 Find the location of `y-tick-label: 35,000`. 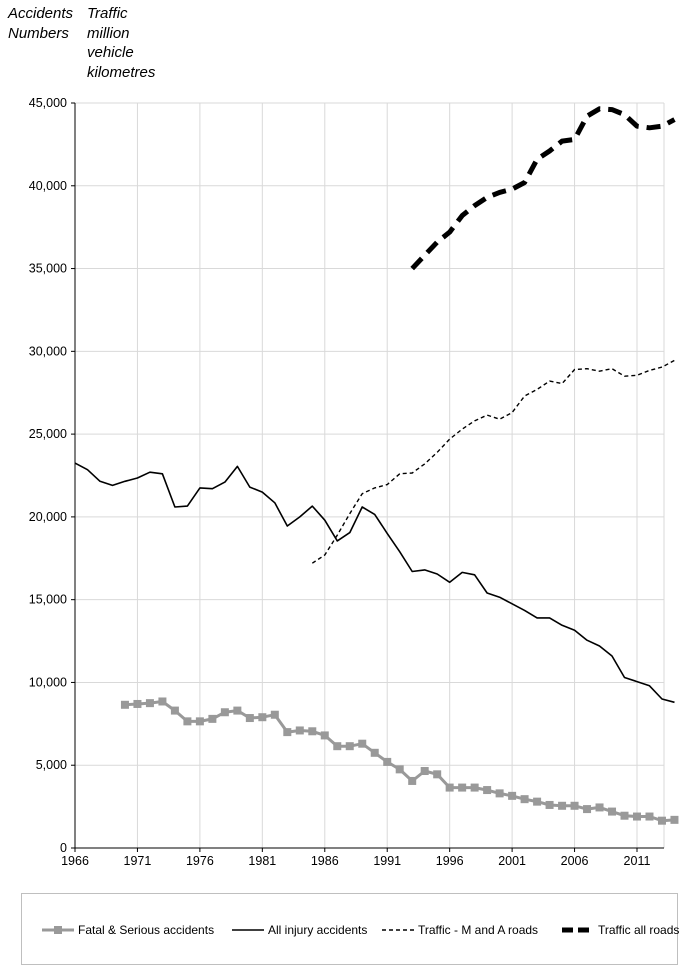

y-tick-label: 35,000 is located at coordinates (48, 269).